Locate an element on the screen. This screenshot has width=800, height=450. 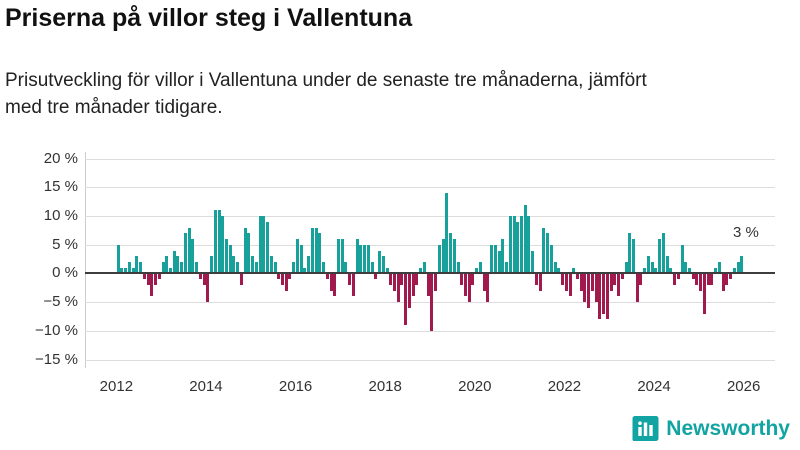
x-tick-label: 2018 is located at coordinates (385, 386).